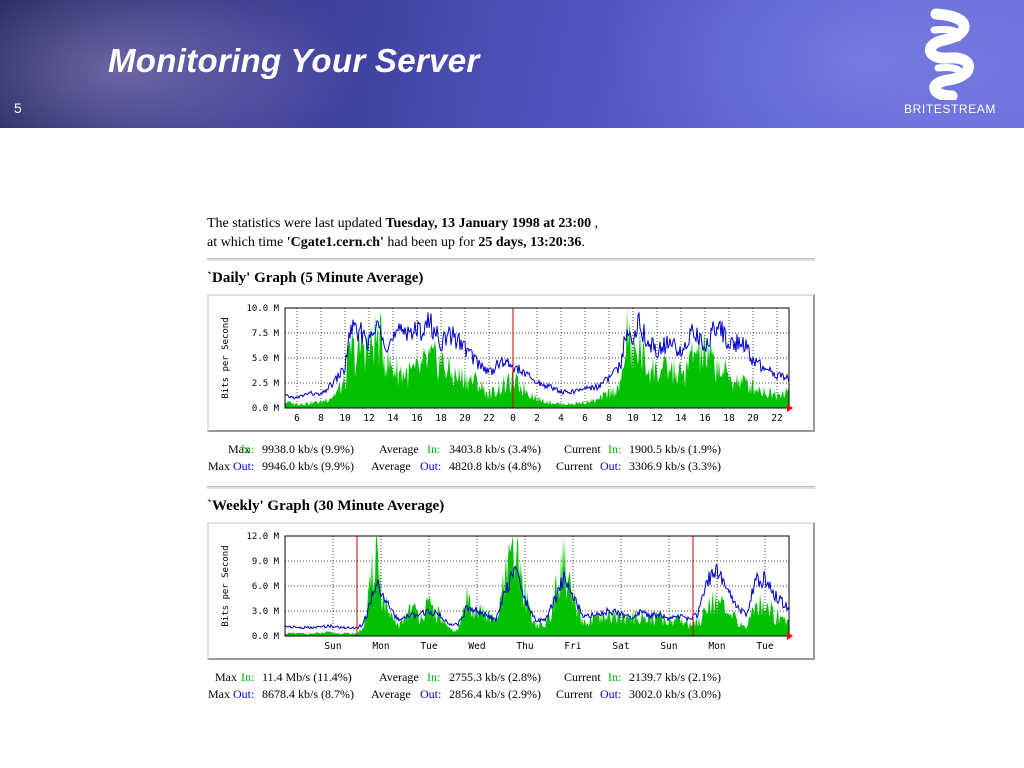  I want to click on y-tick-label: 6.0 M, so click(266, 587).